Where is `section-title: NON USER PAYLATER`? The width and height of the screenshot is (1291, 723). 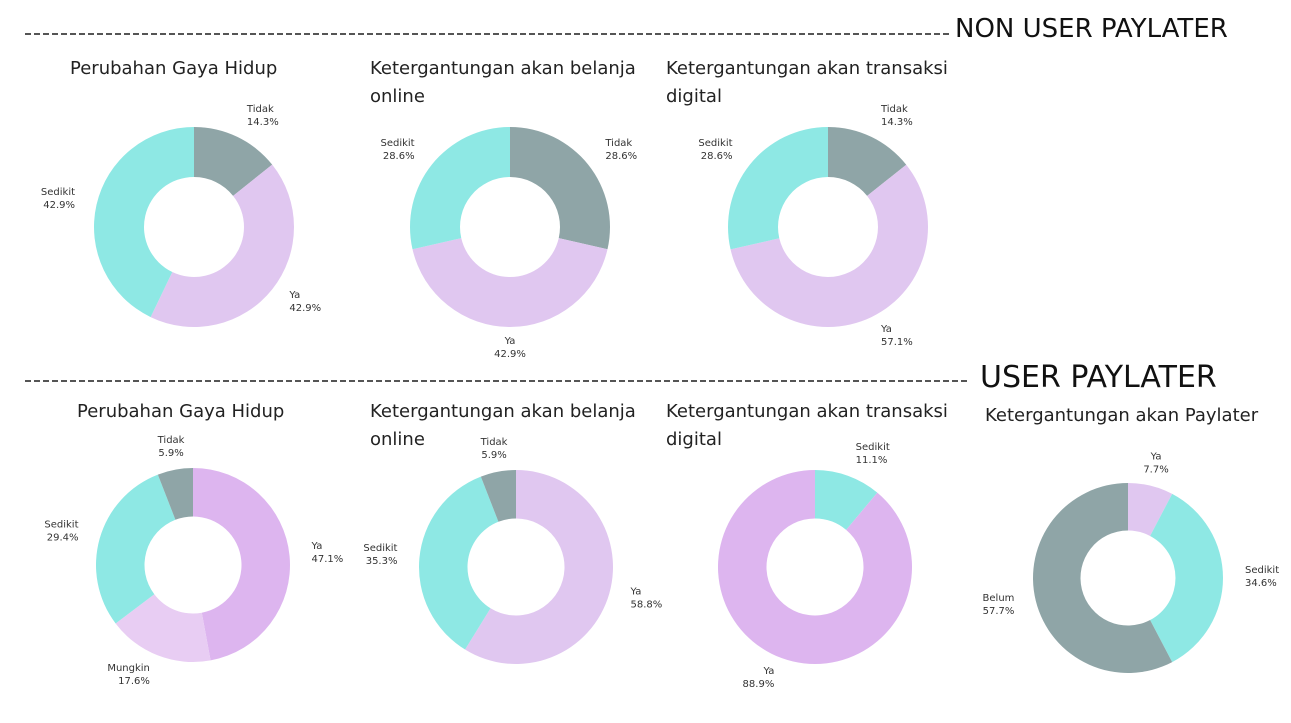
section-title: NON USER PAYLATER is located at coordinates (1091, 29).